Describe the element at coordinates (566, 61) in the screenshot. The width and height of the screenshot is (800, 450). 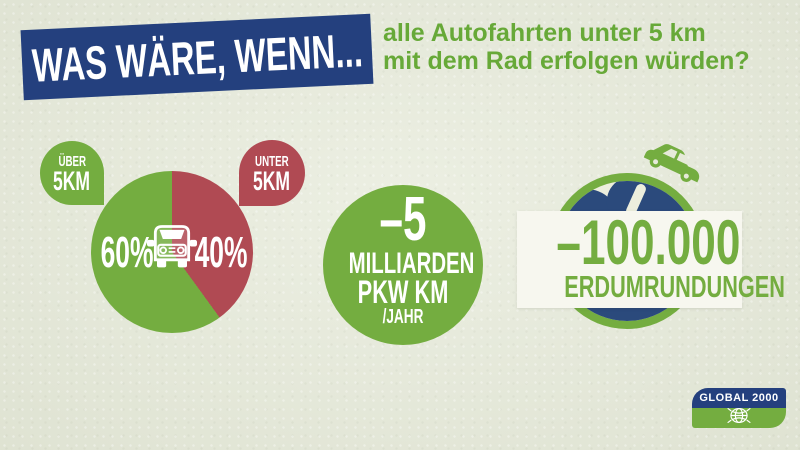
I see `headline-line-2: mit dem Rad erfolgen würden?` at that location.